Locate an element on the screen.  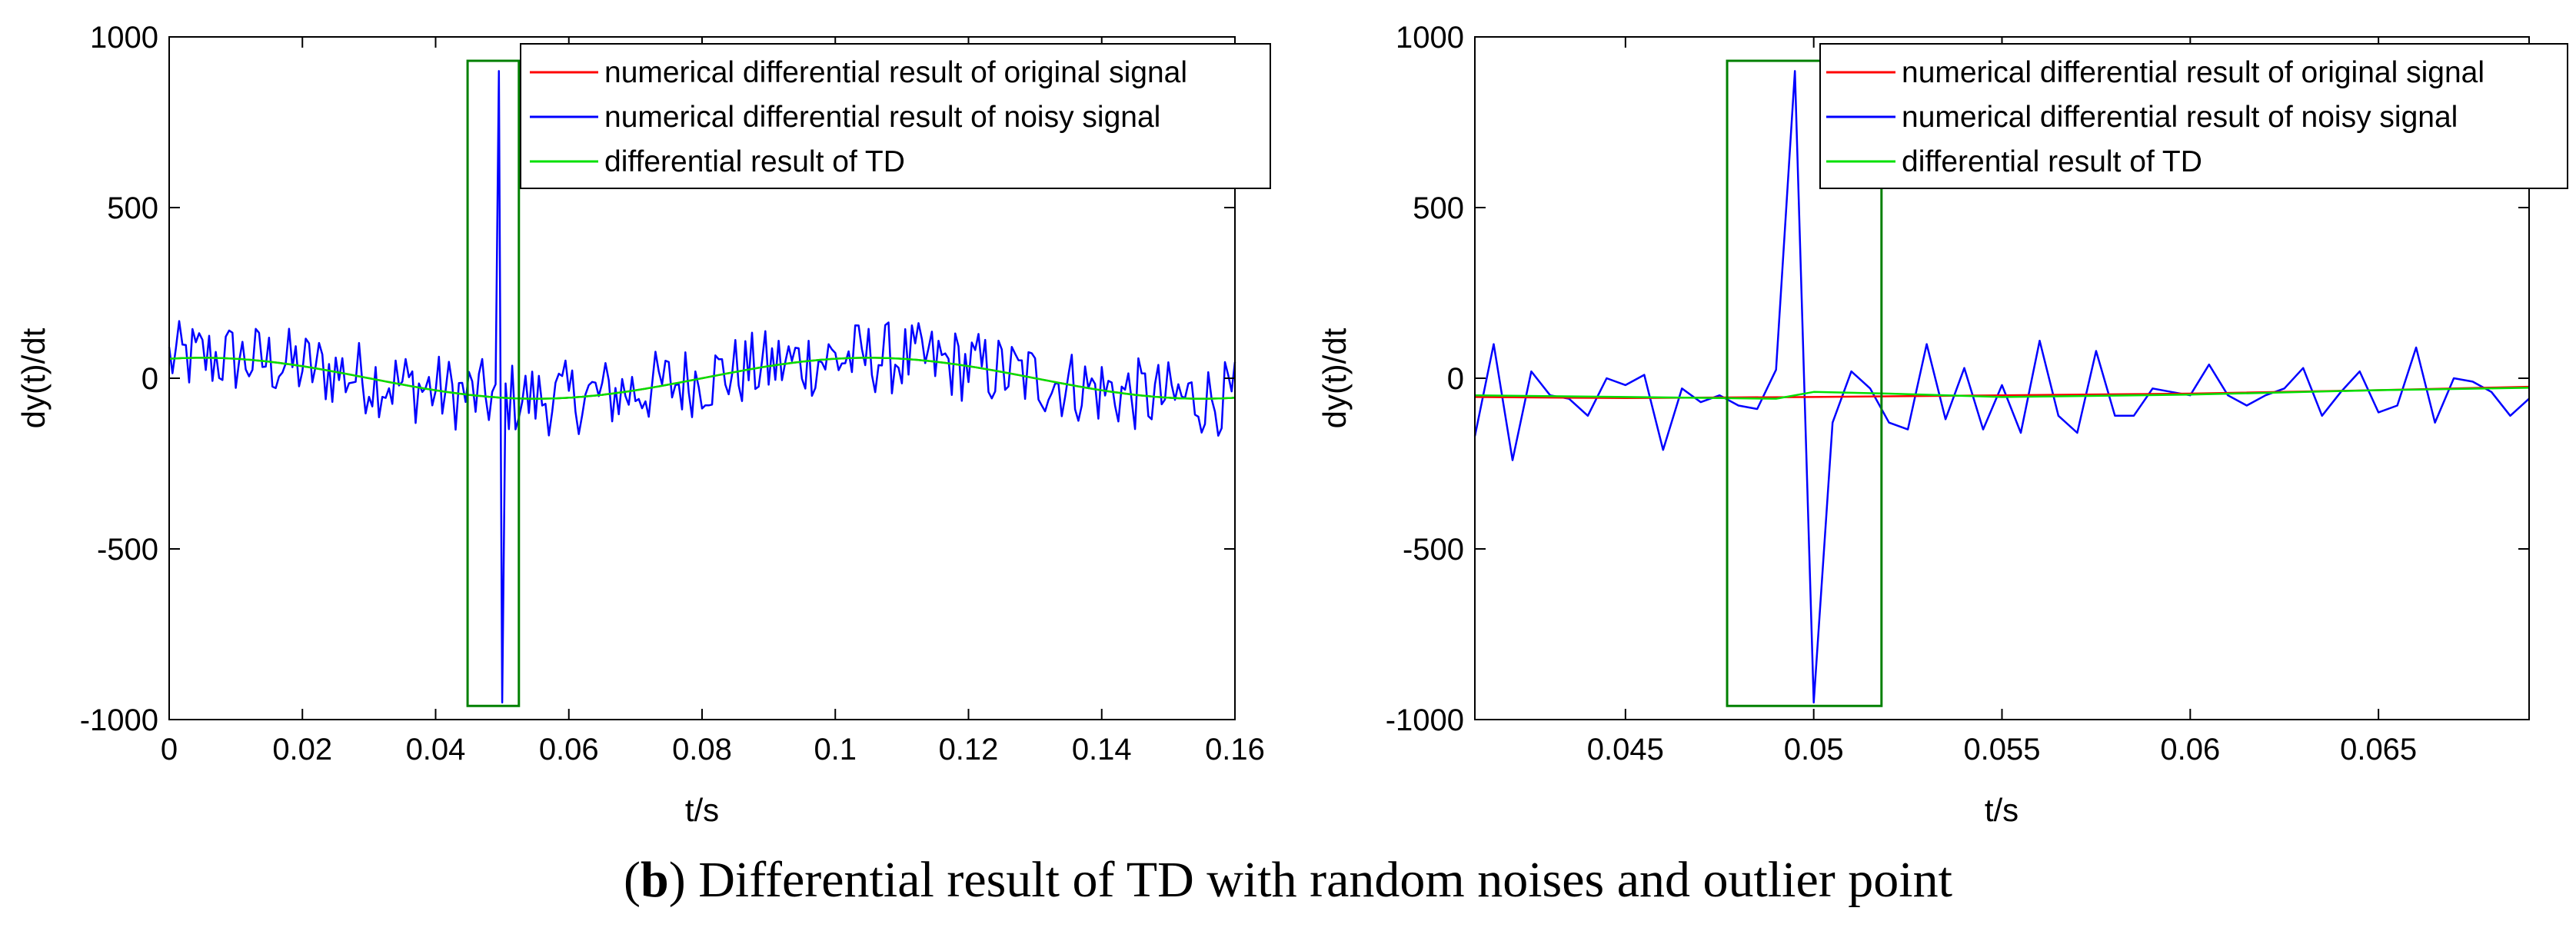
x-tick-label-left: 0.08 is located at coordinates (702, 749).